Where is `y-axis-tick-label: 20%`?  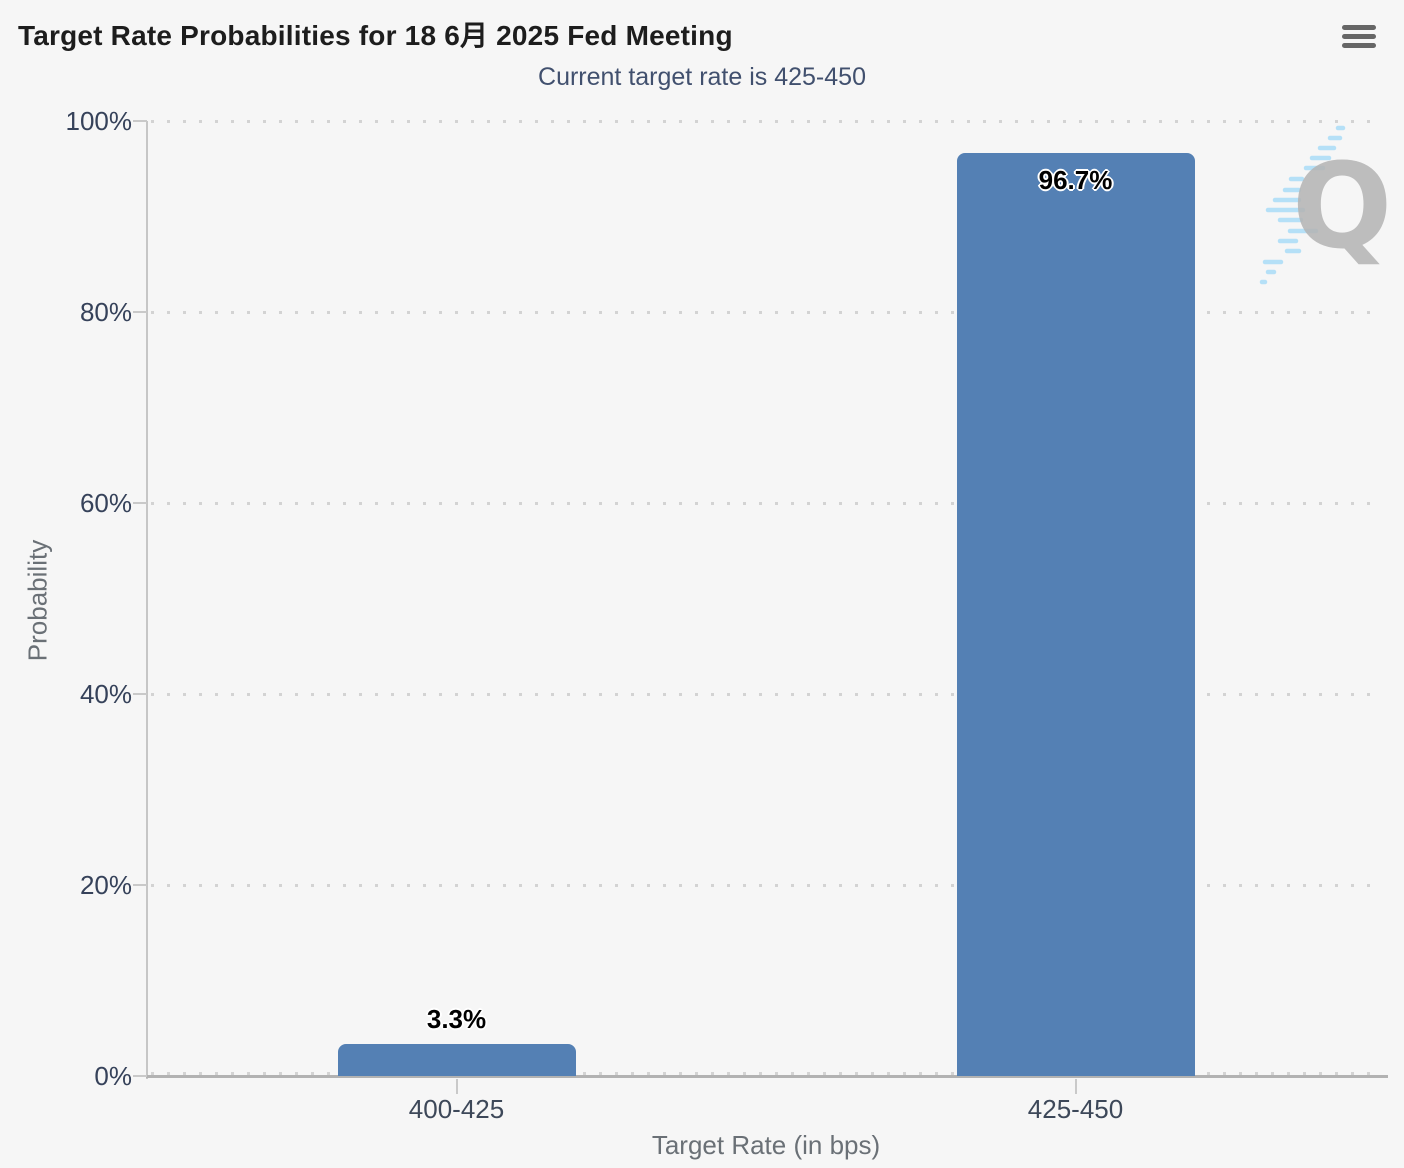
y-axis-tick-label: 20% is located at coordinates (105, 885).